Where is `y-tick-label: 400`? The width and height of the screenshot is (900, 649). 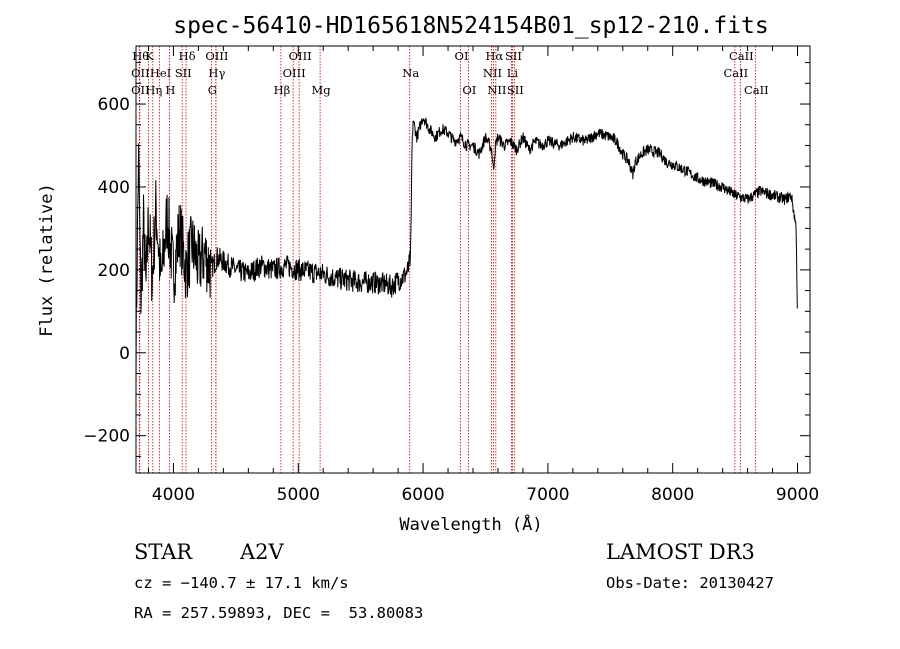
y-tick-label: 400 is located at coordinates (114, 188).